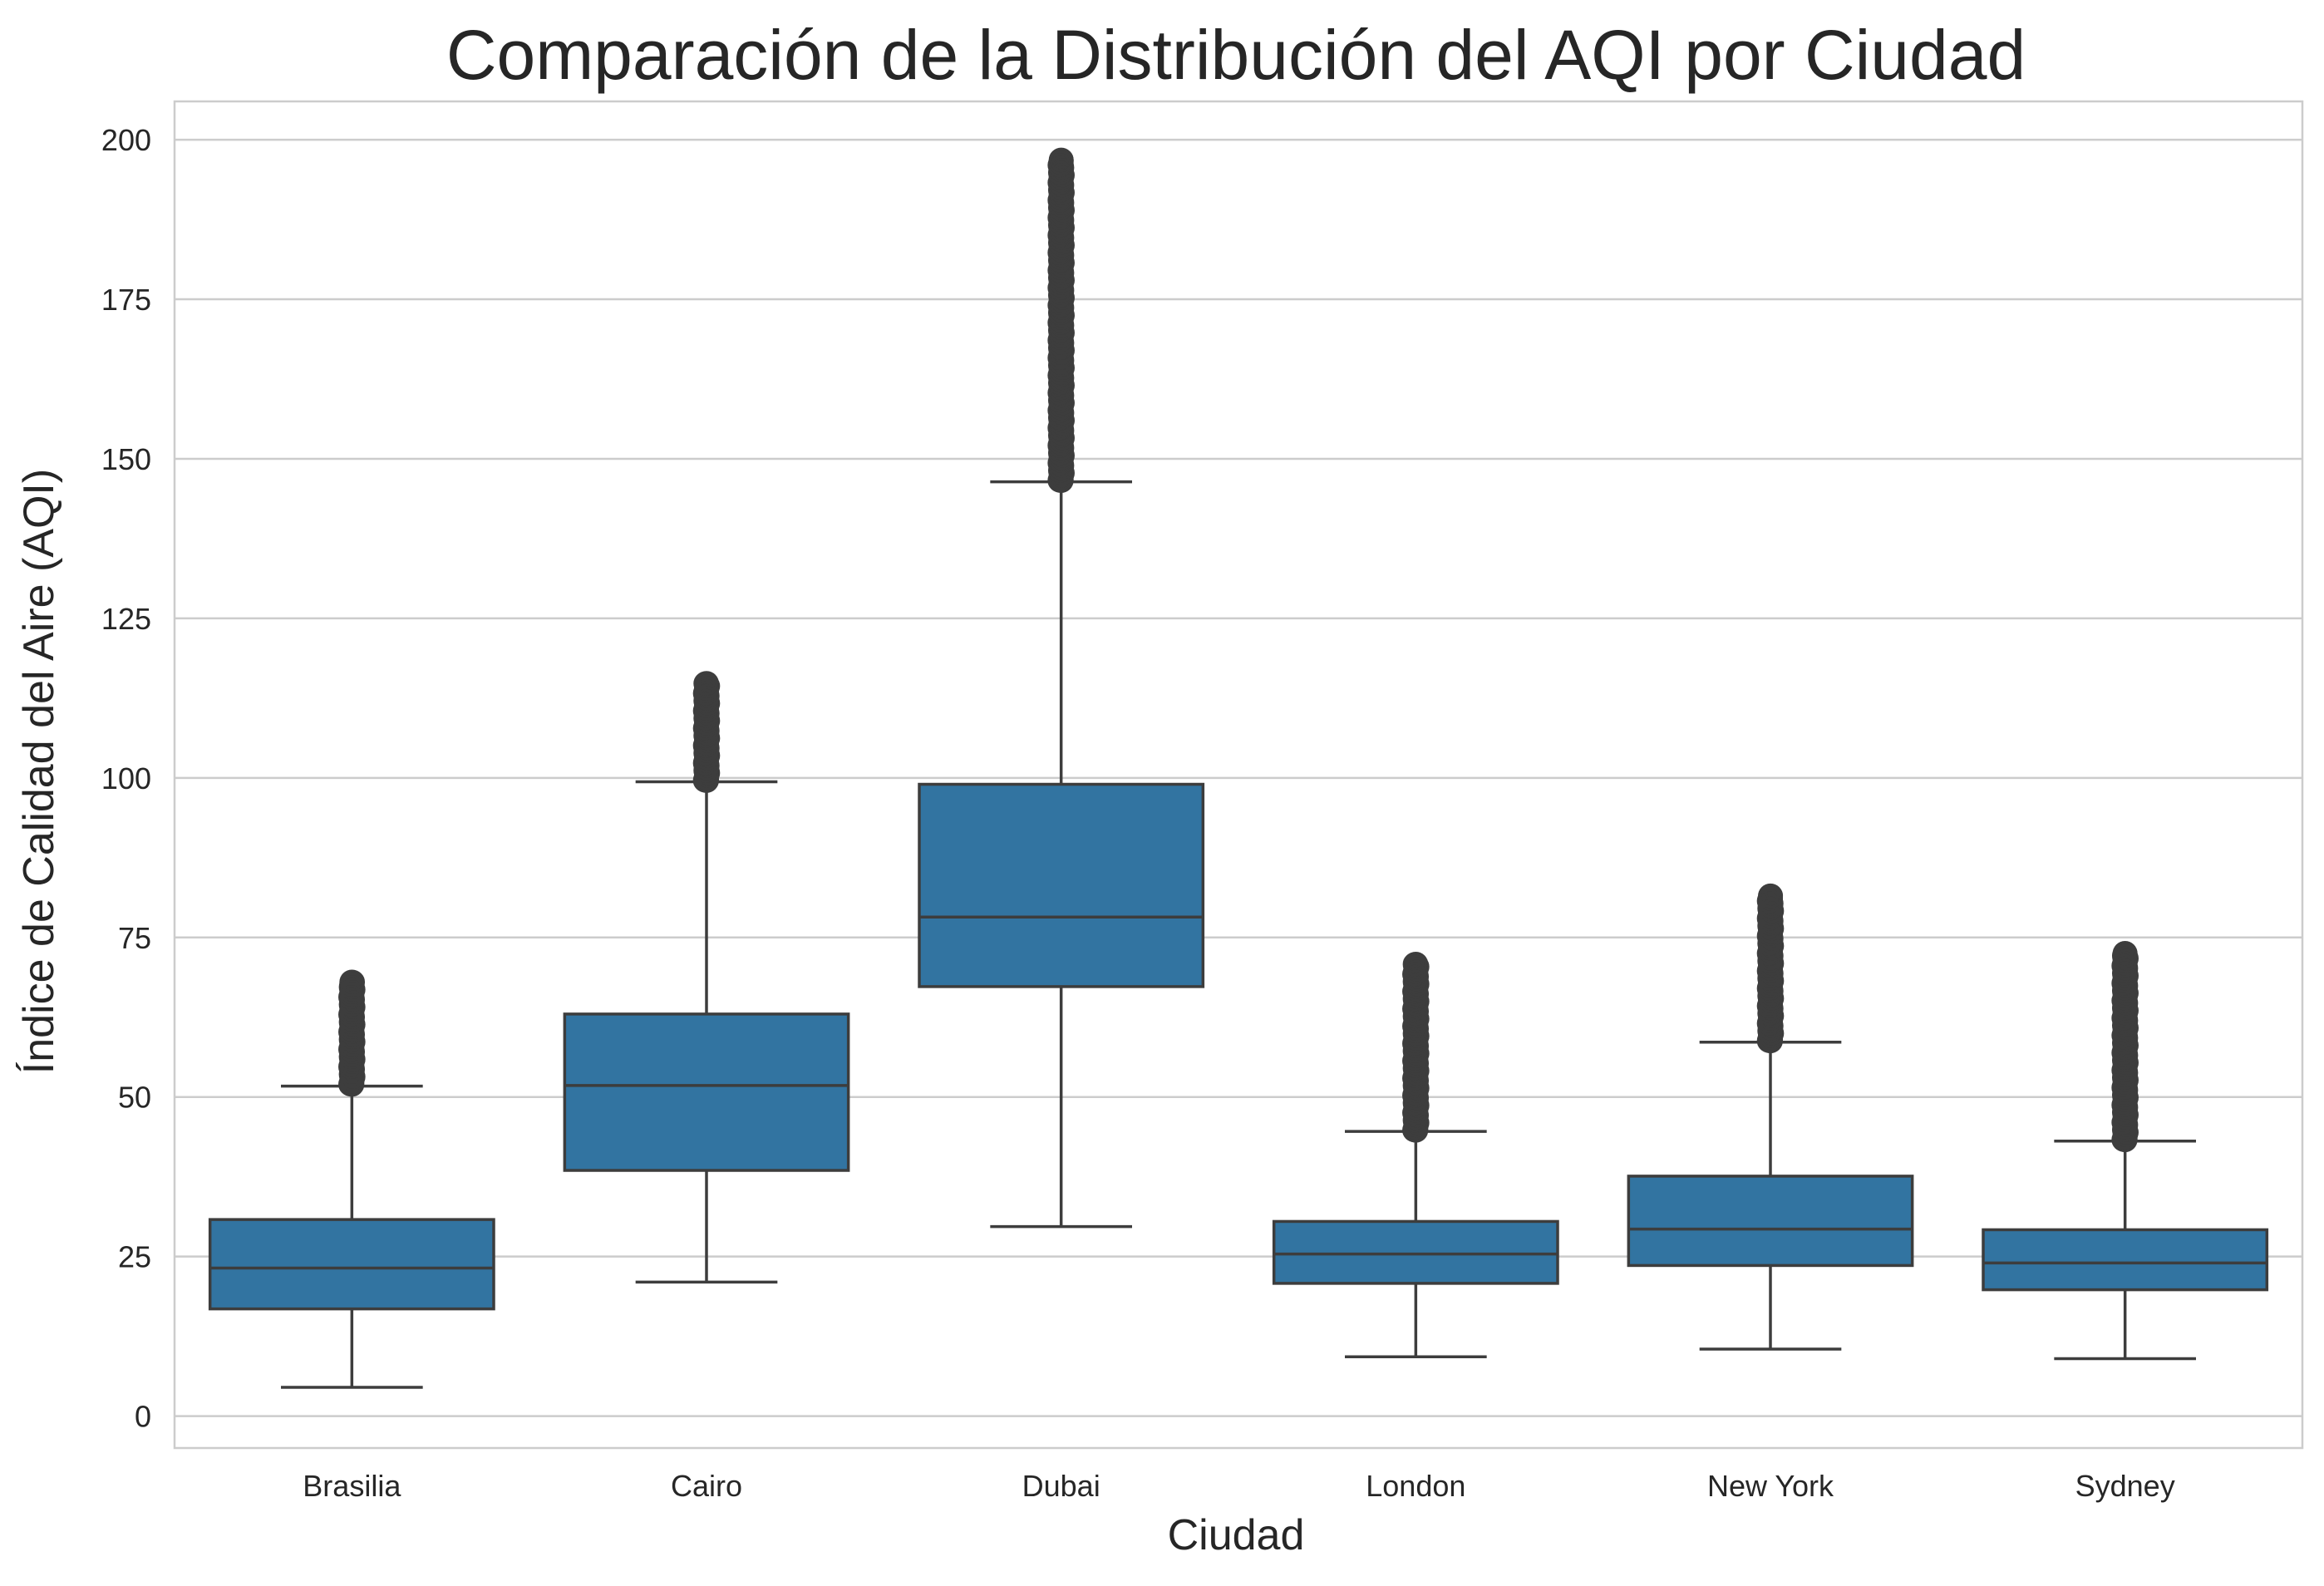 This screenshot has width=2324, height=1586. I want to click on x-tick-label: Dubai, so click(1061, 1486).